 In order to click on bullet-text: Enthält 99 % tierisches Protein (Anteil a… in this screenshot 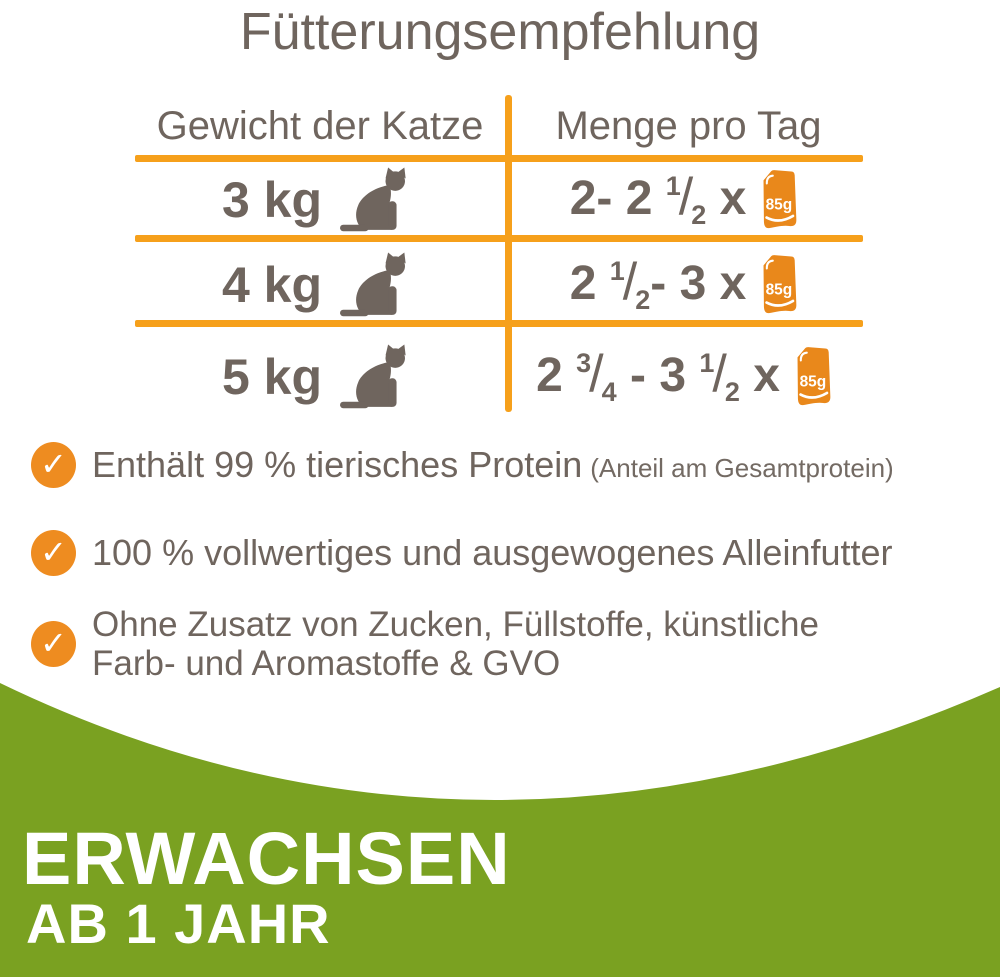, I will do `click(493, 464)`.